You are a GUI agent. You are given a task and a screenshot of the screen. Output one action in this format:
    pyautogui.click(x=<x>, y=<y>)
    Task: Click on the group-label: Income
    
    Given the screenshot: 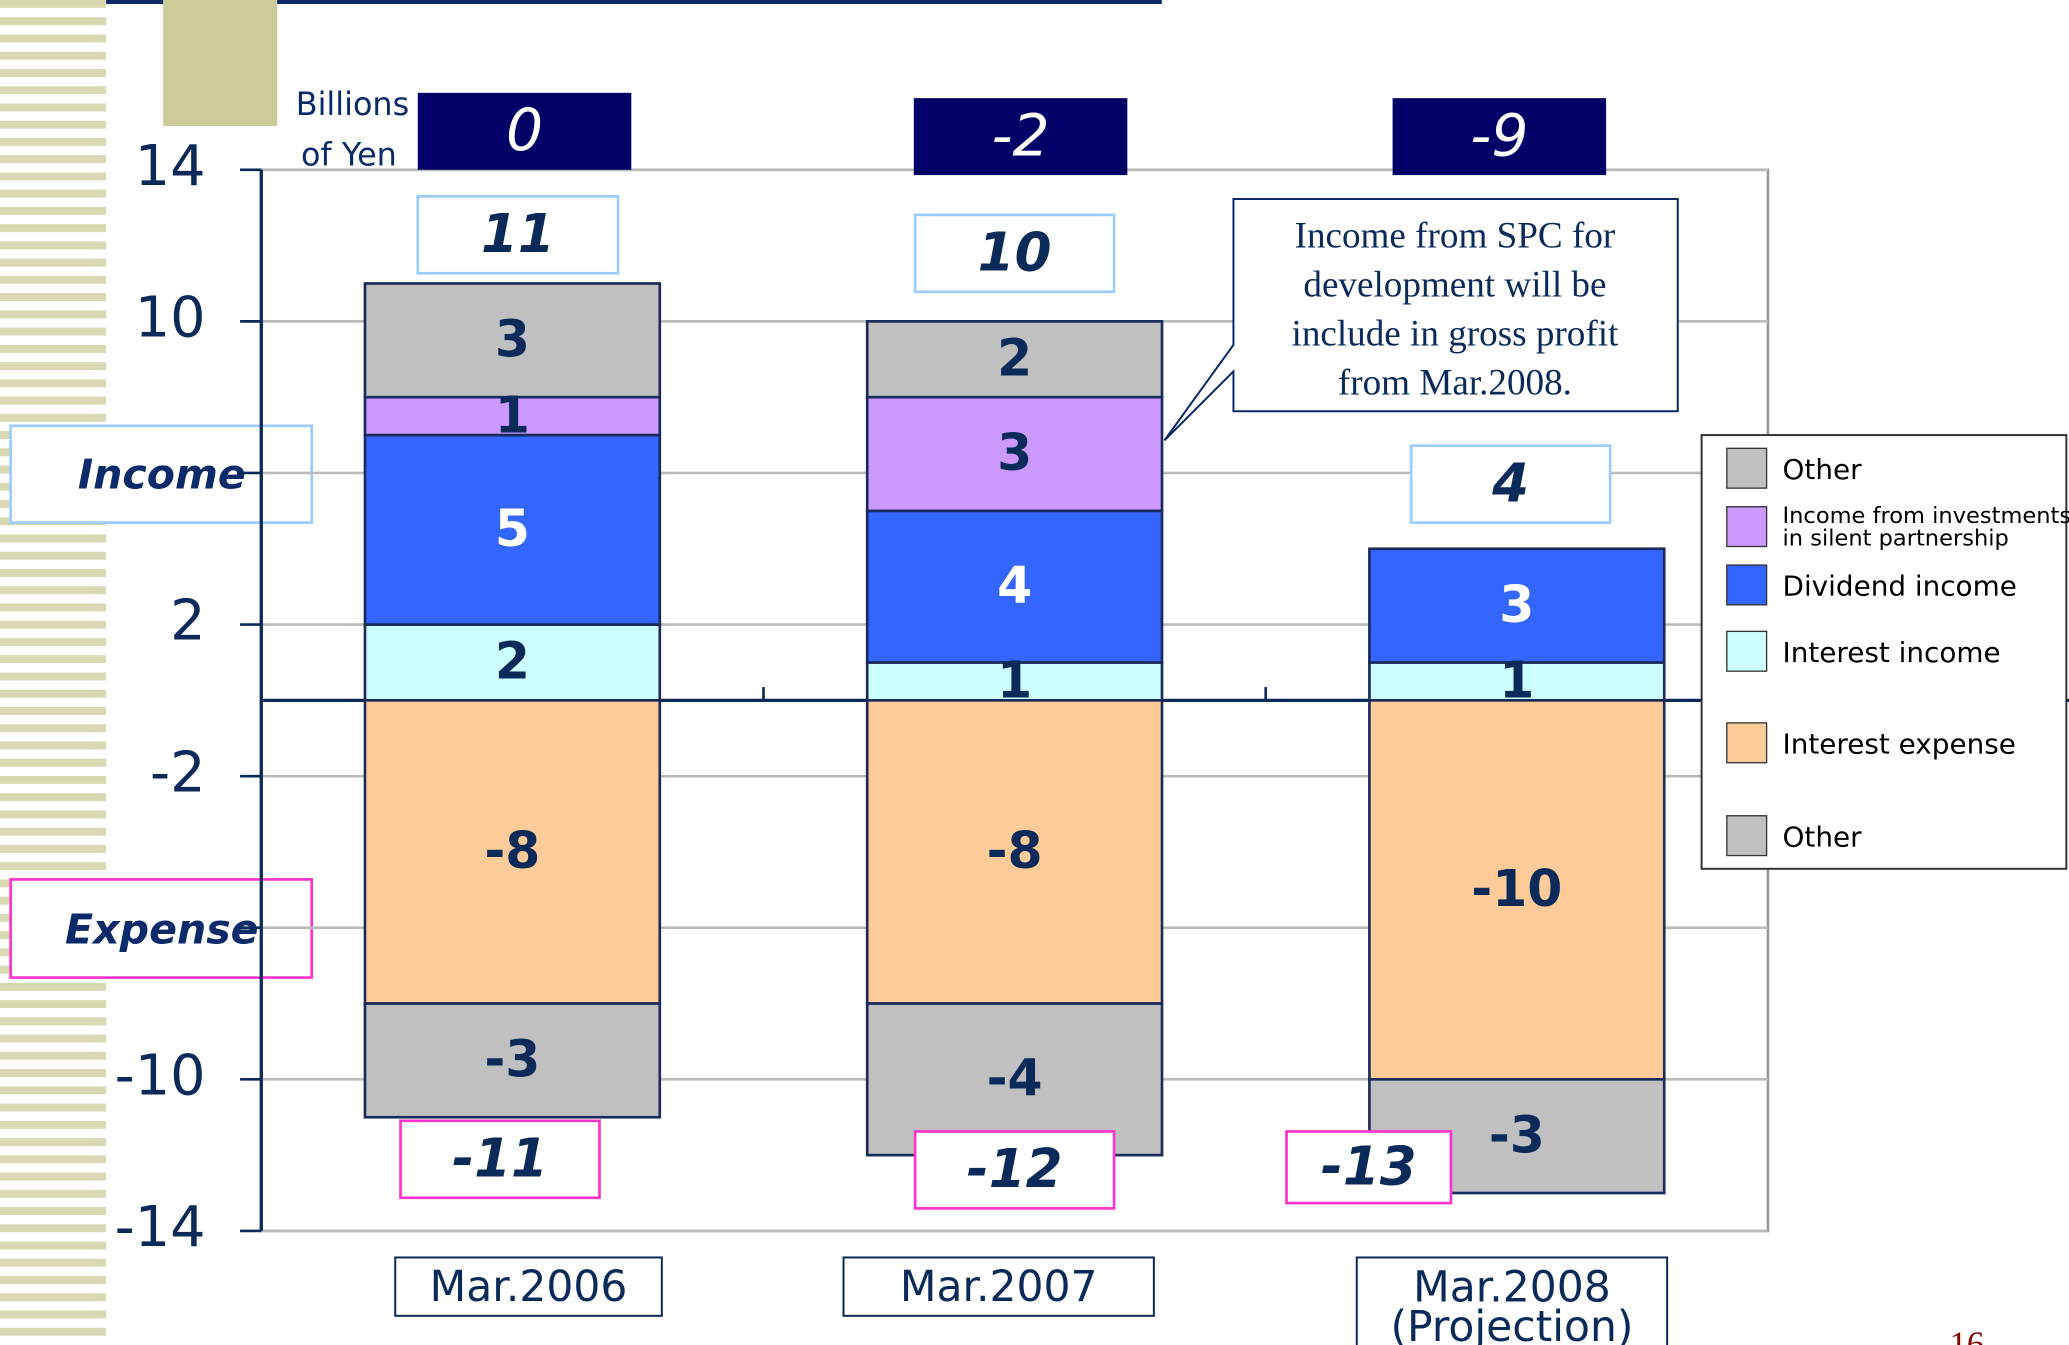 What is the action you would take?
    pyautogui.click(x=162, y=475)
    